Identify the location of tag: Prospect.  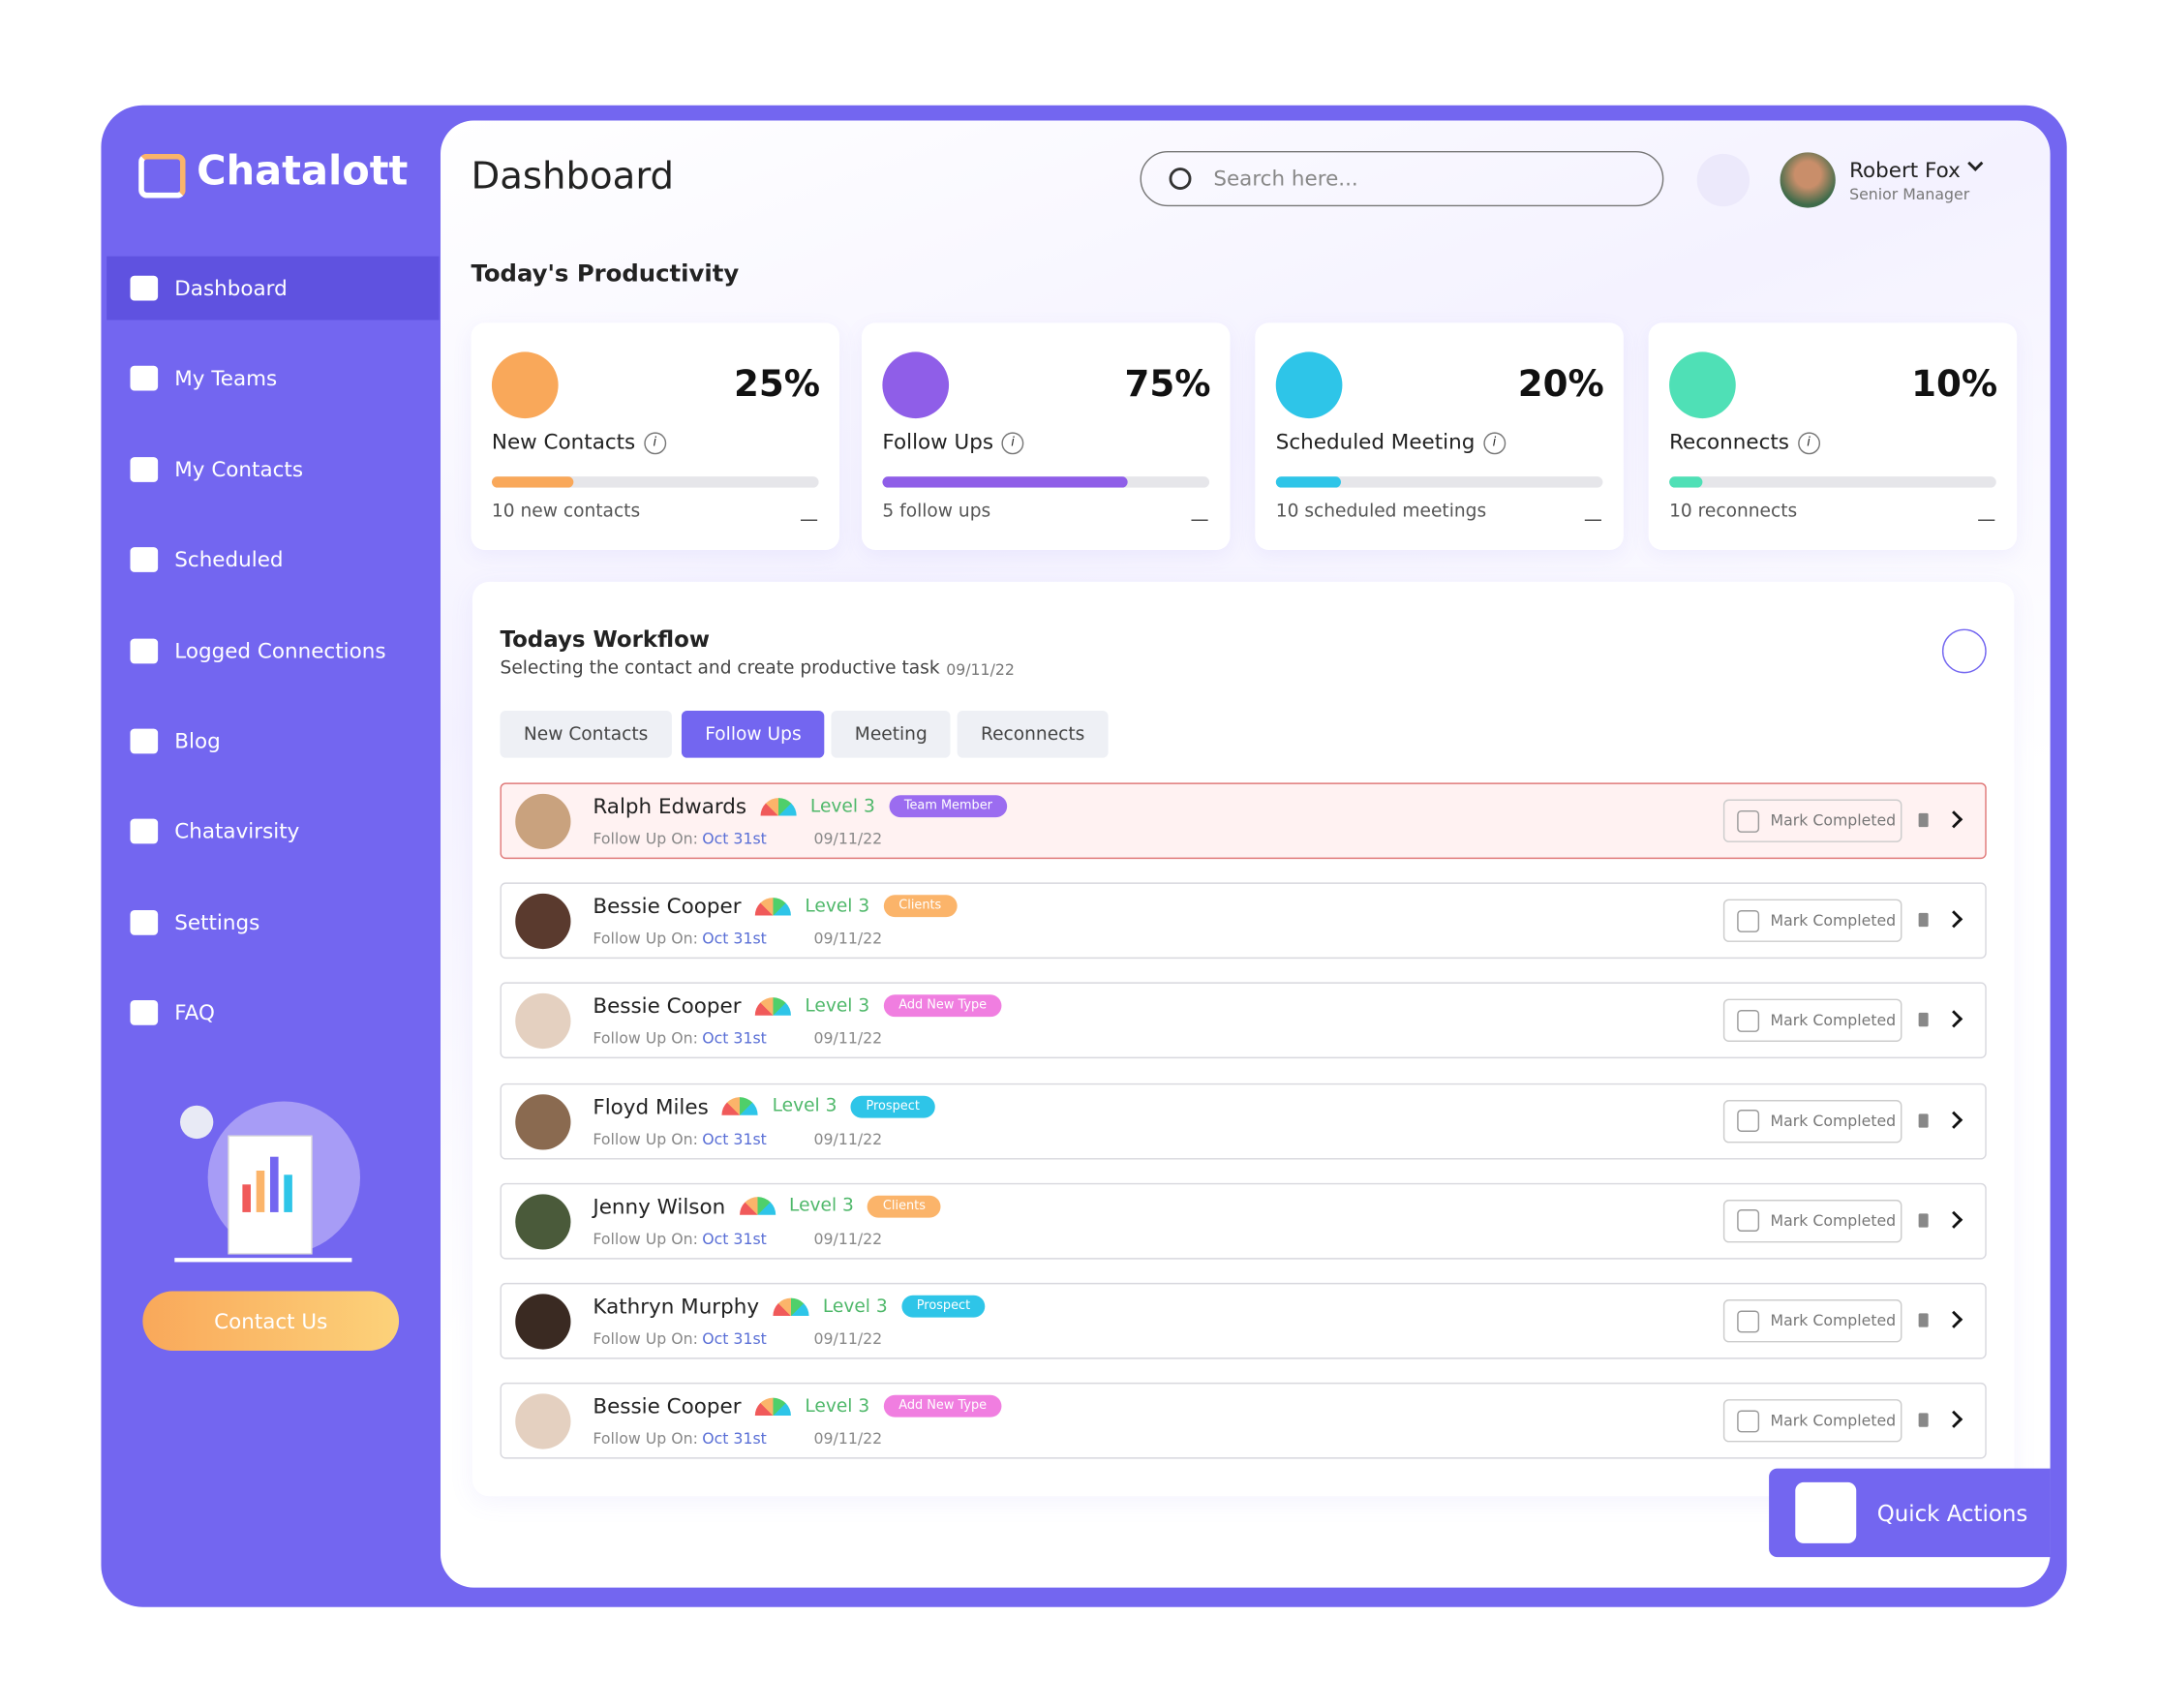
(892, 1107).